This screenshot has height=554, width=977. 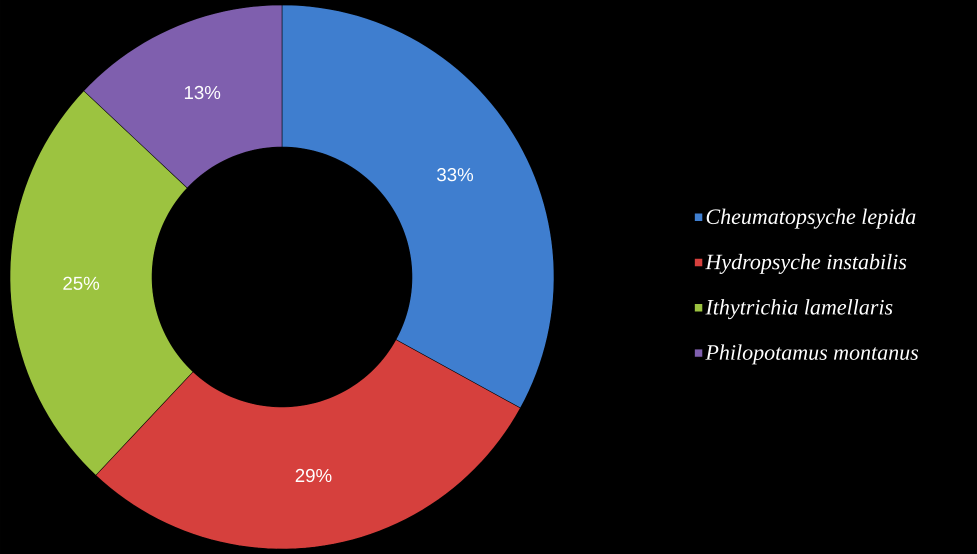 What do you see at coordinates (811, 354) in the screenshot?
I see `legend-label: Philopotamus montanus` at bounding box center [811, 354].